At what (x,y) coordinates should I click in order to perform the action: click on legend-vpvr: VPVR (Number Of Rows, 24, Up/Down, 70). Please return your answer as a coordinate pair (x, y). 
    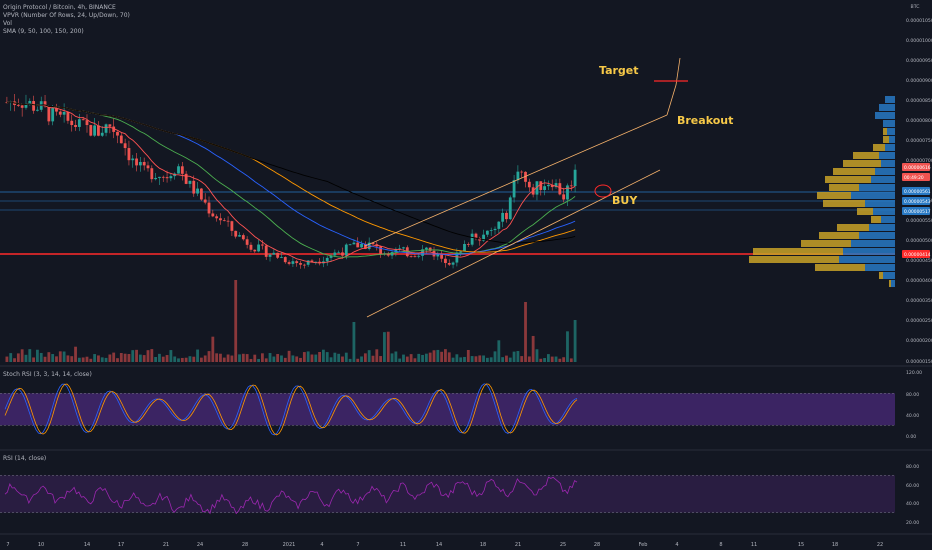
    Looking at the image, I should click on (66, 15).